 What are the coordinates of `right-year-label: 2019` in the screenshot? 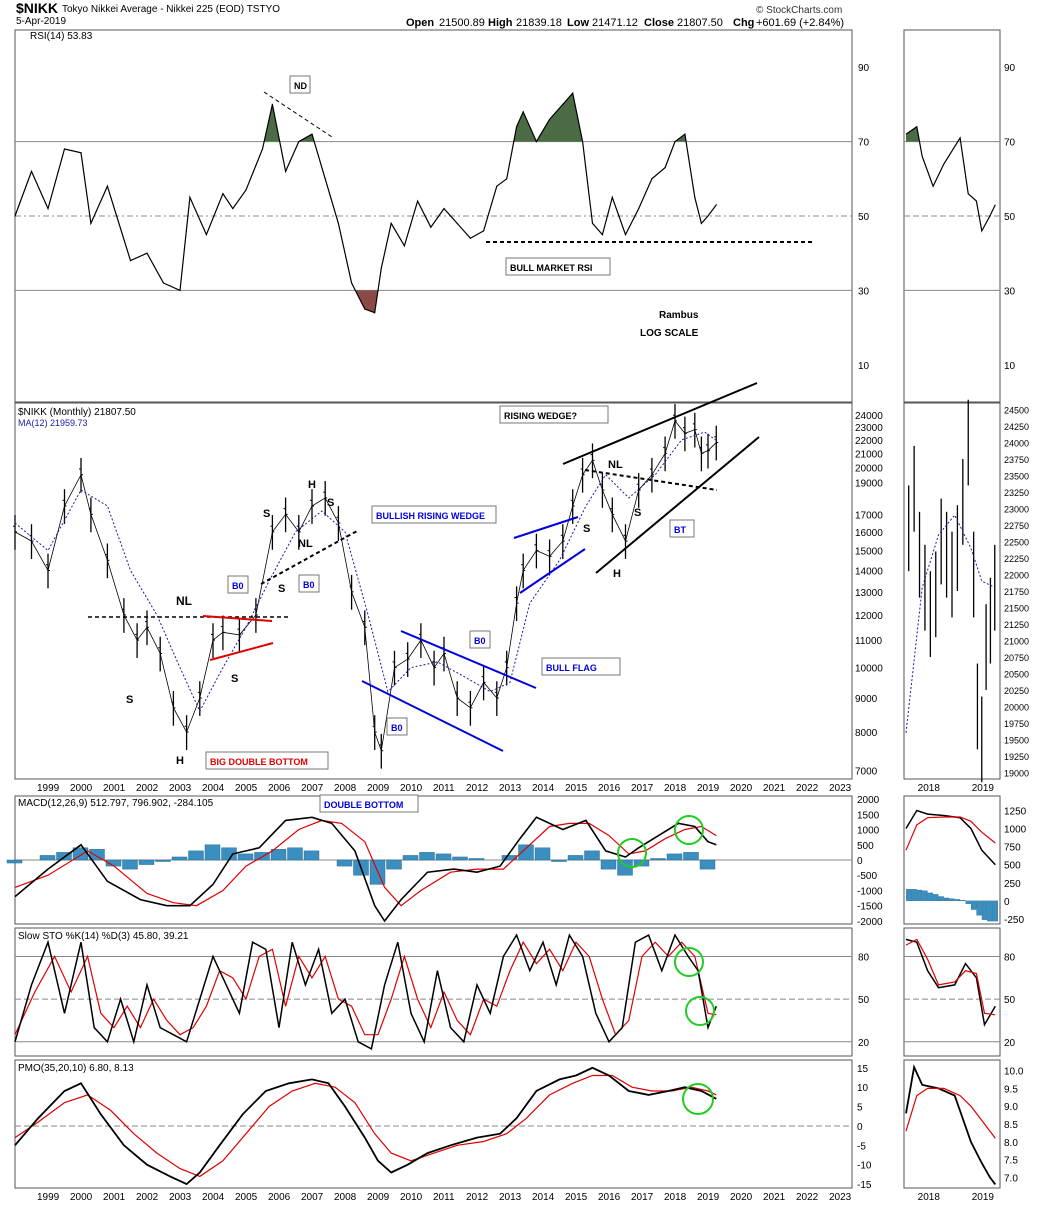 It's located at (983, 788).